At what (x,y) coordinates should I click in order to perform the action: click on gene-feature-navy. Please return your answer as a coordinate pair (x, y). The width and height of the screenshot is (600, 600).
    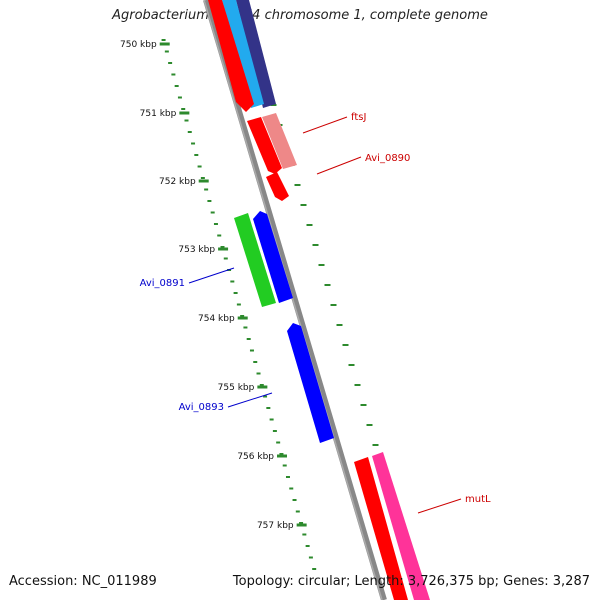
    Looking at the image, I should click on (256, 54).